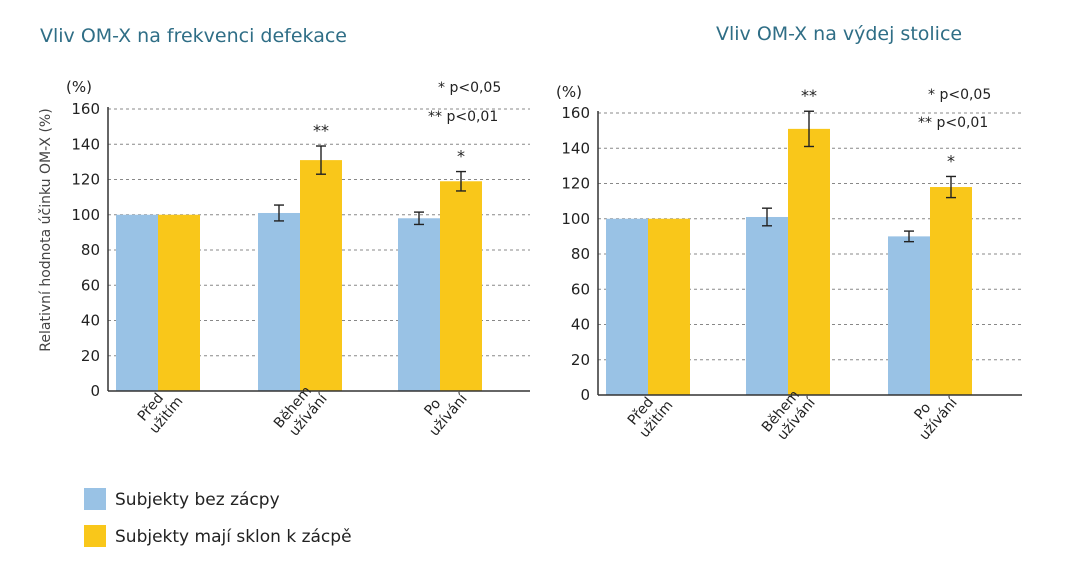  Describe the element at coordinates (233, 537) in the screenshot. I see `legend-label: Subjekty mají sklon k zácpě` at that location.